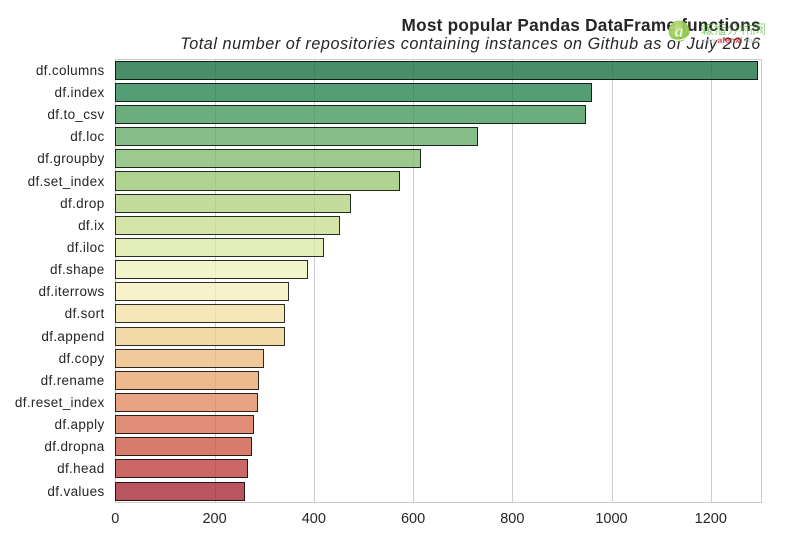 This screenshot has width=785, height=541. I want to click on svg-text: a, so click(679, 31).